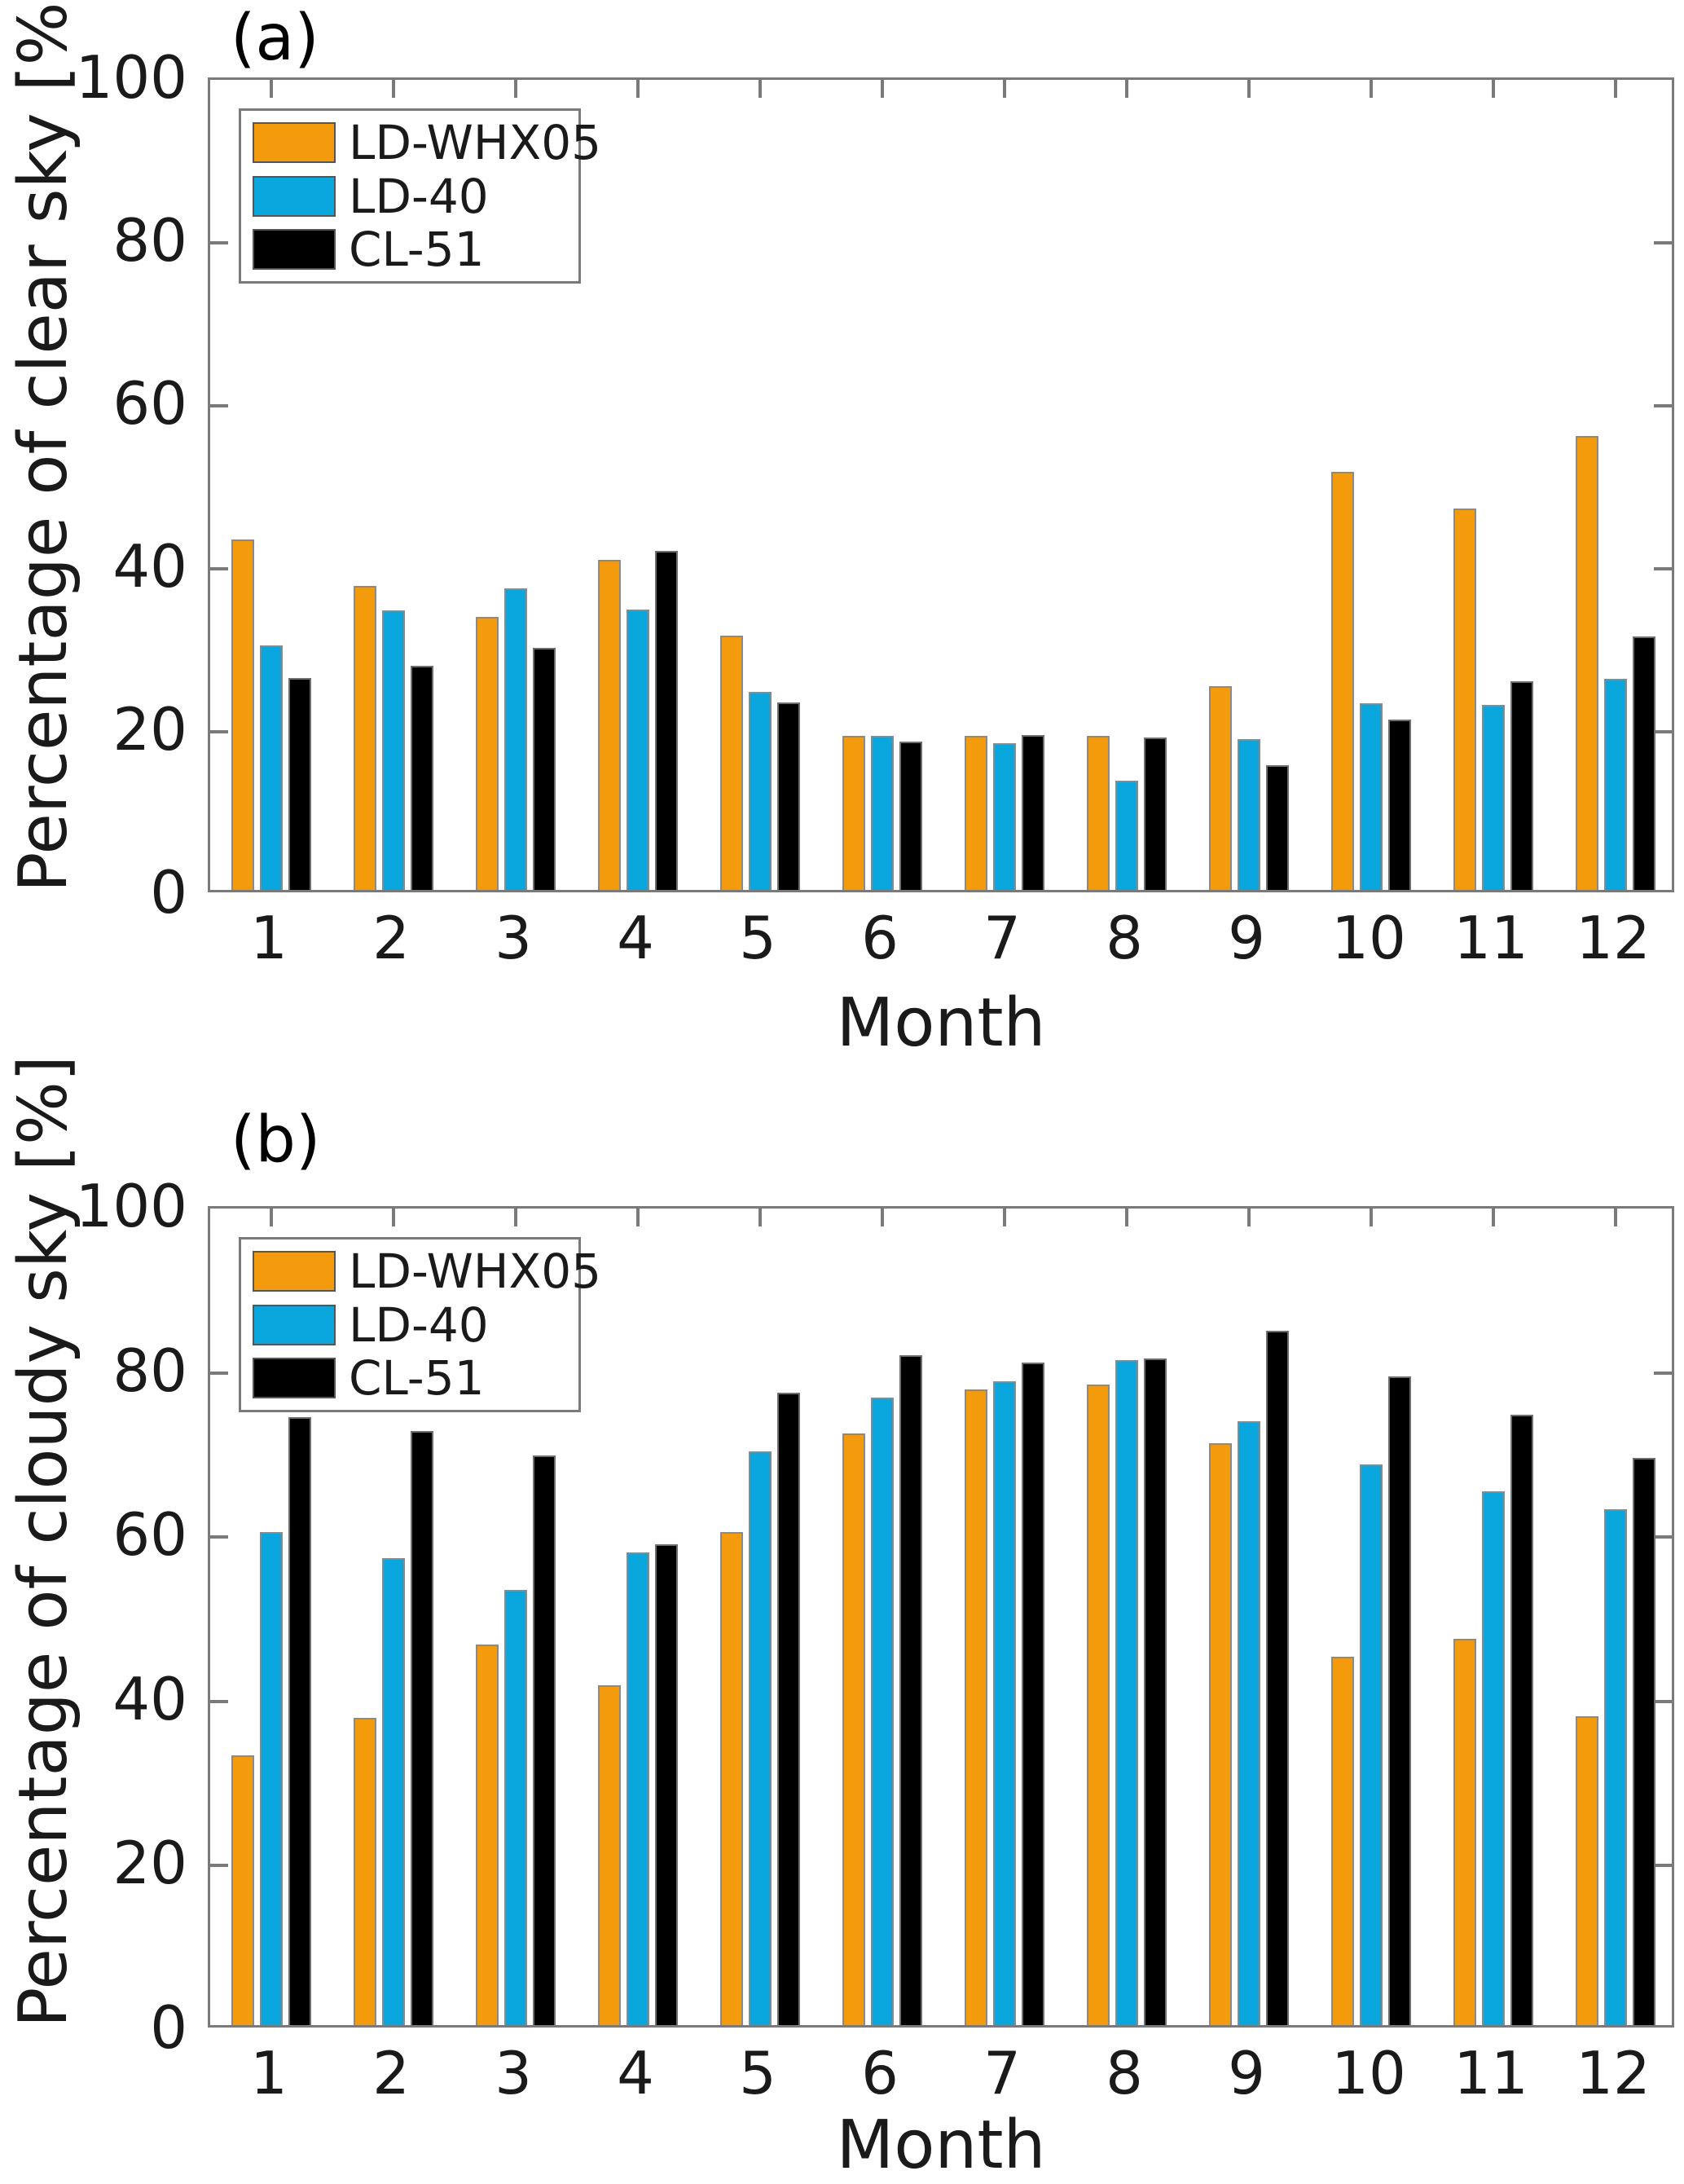 This screenshot has height=2184, width=1684. Describe the element at coordinates (43, 1541) in the screenshot. I see `panel-b-y-axis-title: Percentage of cloudy sky [%]` at that location.